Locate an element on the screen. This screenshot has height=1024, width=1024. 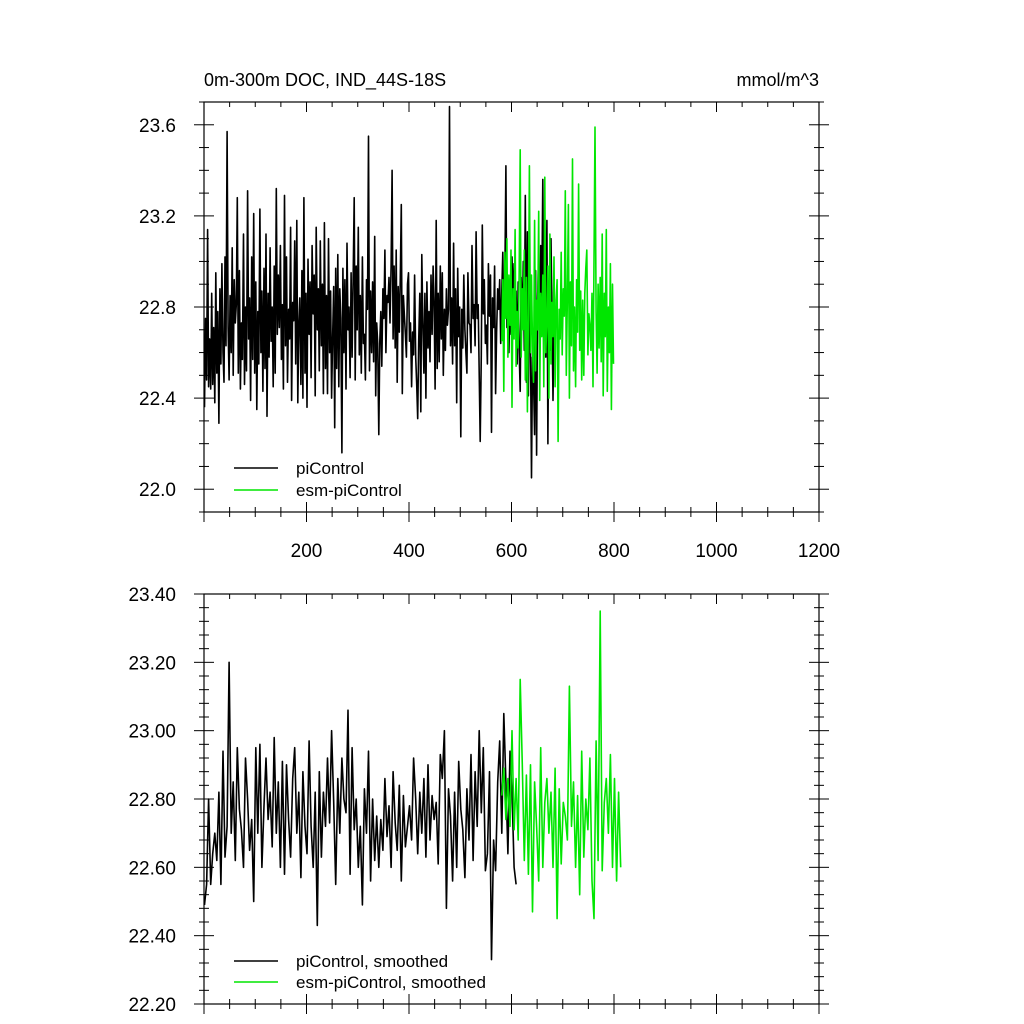
legend-label-picontrol: piControl is located at coordinates (330, 468).